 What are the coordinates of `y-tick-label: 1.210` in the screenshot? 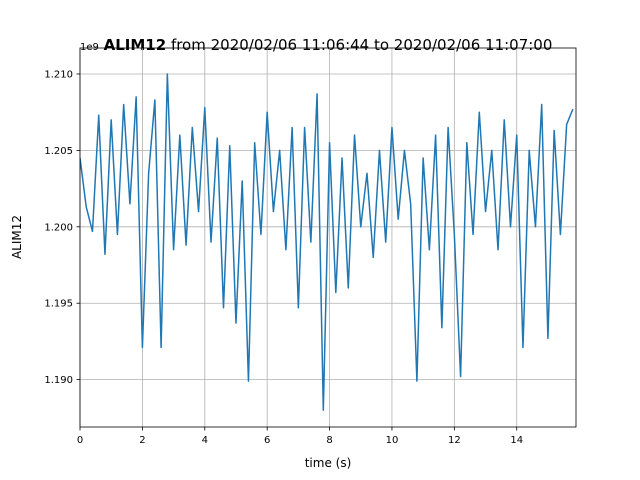 It's located at (58, 74).